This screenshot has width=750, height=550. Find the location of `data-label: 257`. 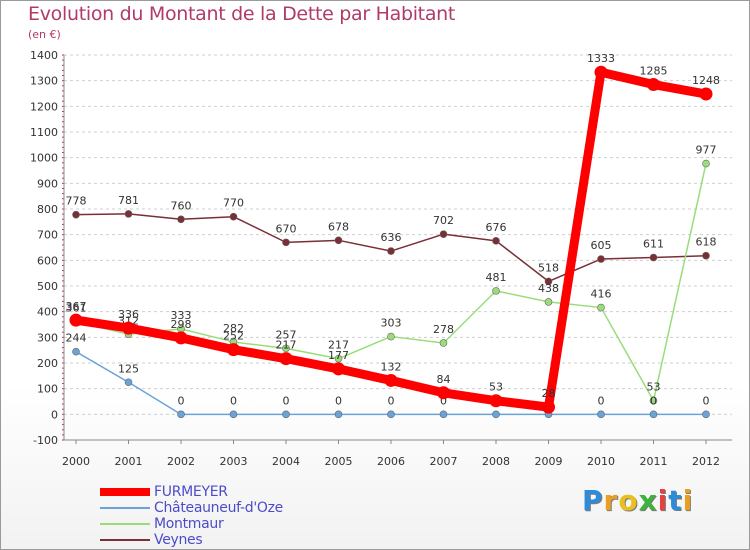

data-label: 257 is located at coordinates (286, 334).